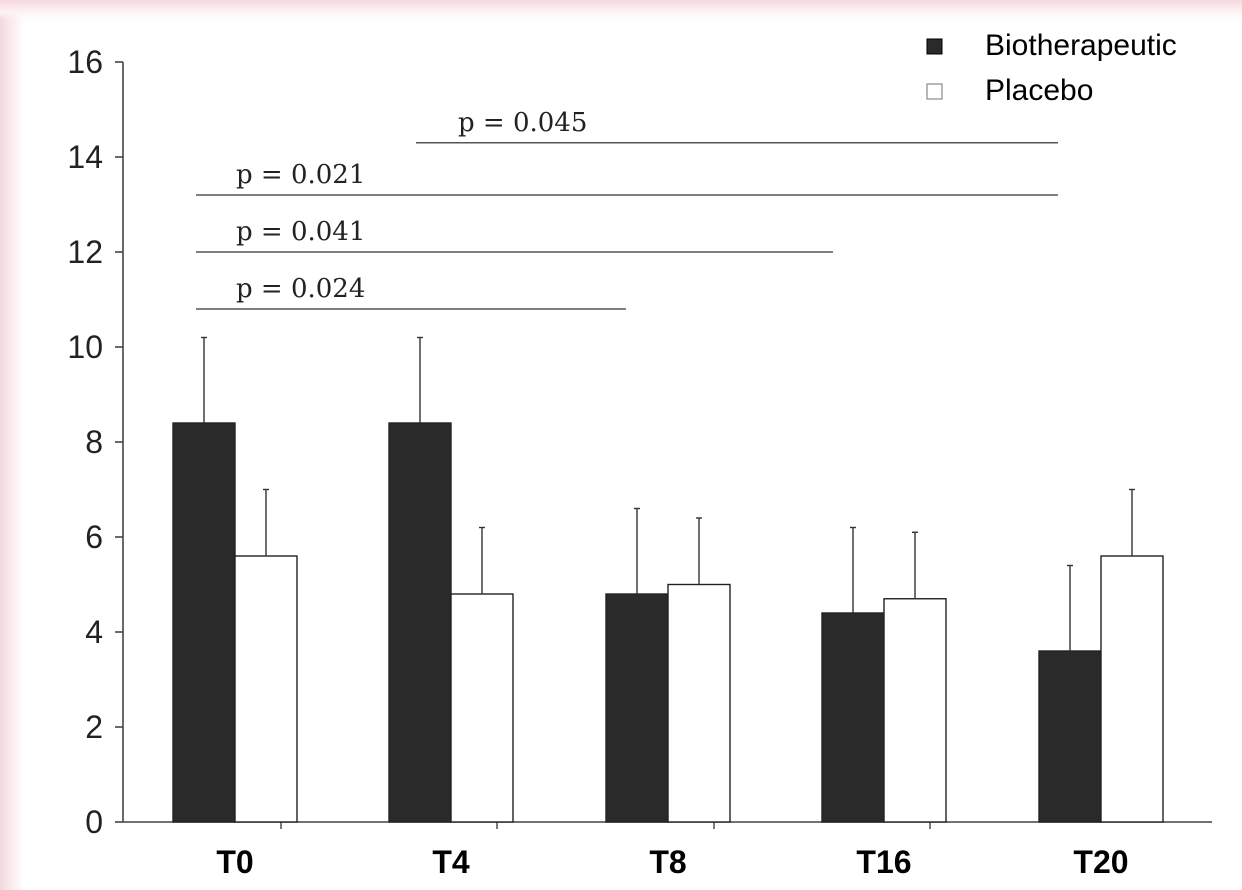 The image size is (1242, 890). I want to click on bar-placebo-t0, so click(266, 689).